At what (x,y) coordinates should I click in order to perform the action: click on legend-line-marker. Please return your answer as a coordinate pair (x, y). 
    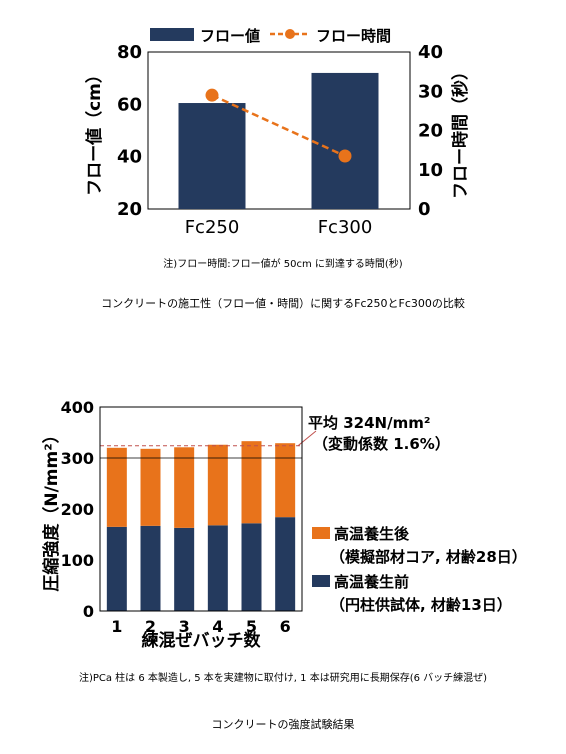
    Looking at the image, I should click on (290, 34).